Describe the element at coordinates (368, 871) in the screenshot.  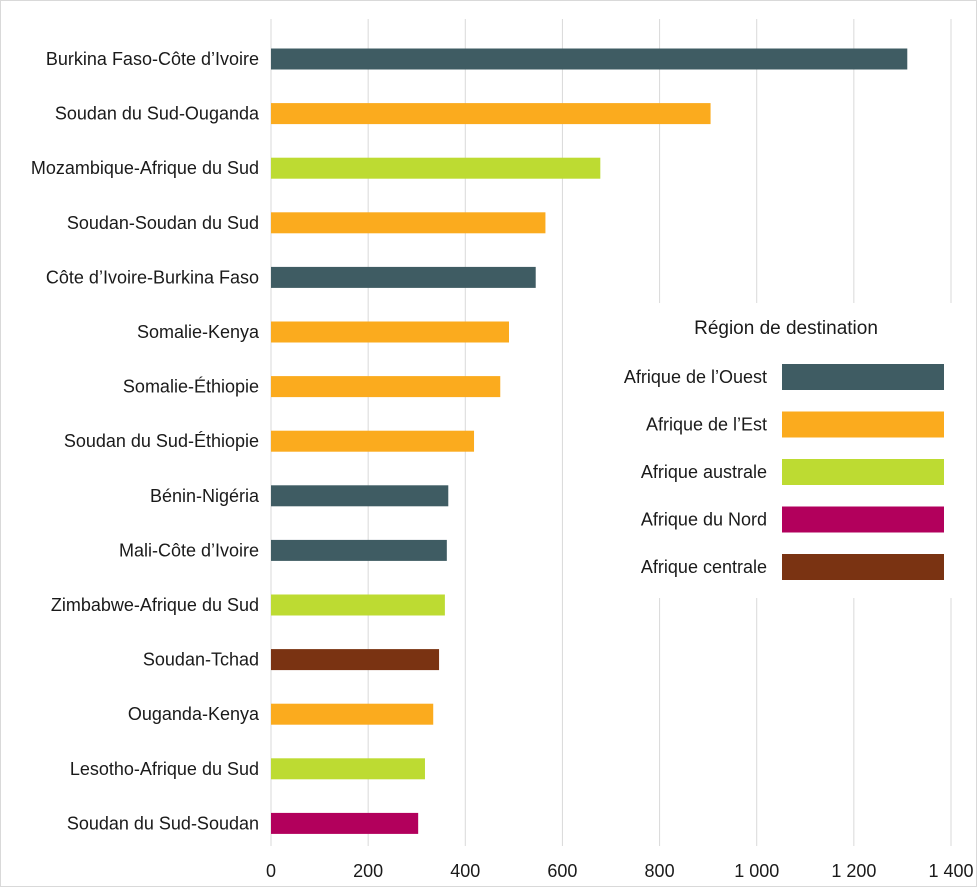
I see `x-tick-label-1: 200` at that location.